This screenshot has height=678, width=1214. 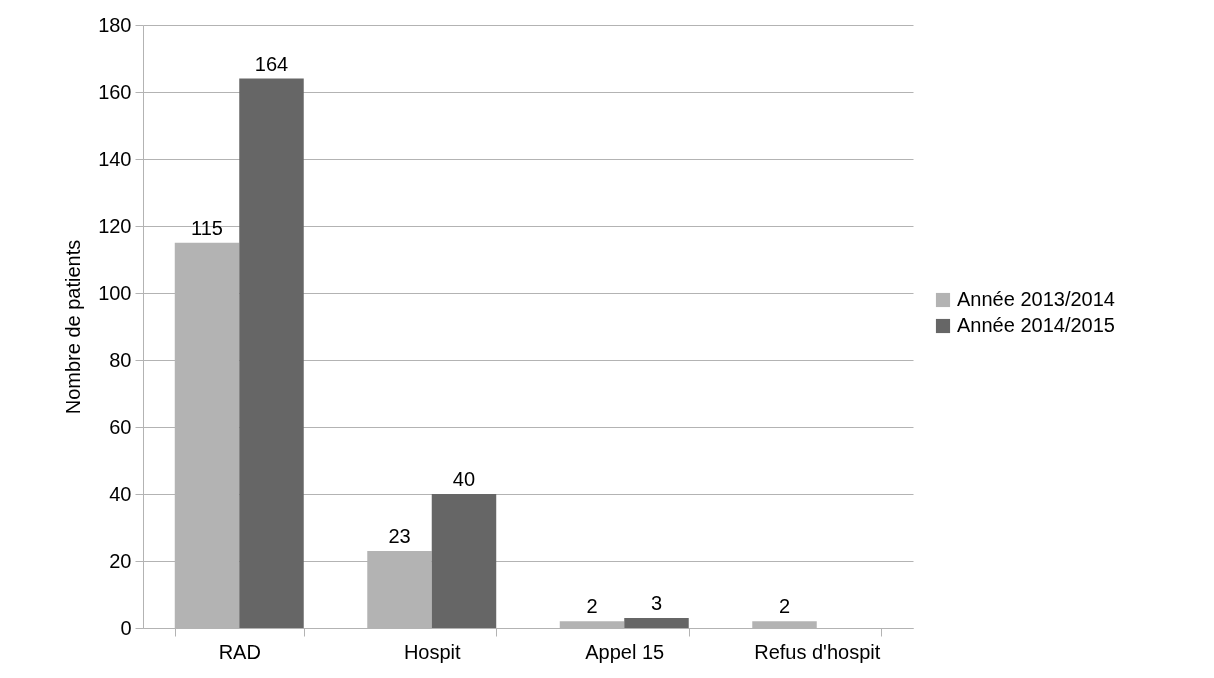 What do you see at coordinates (271, 63) in the screenshot?
I see `data-label: 164` at bounding box center [271, 63].